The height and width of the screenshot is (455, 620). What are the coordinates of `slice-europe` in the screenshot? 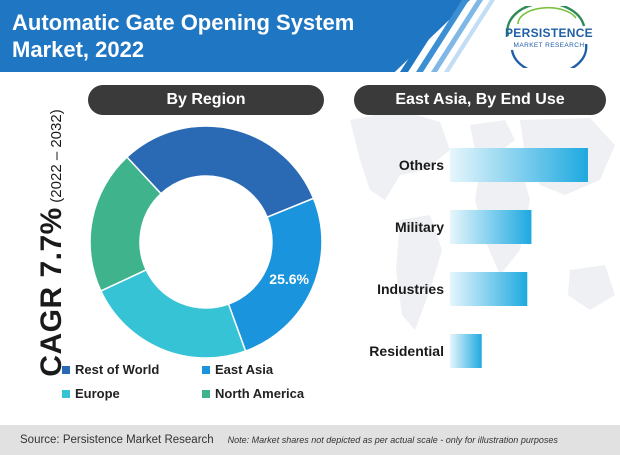 It's located at (173, 313).